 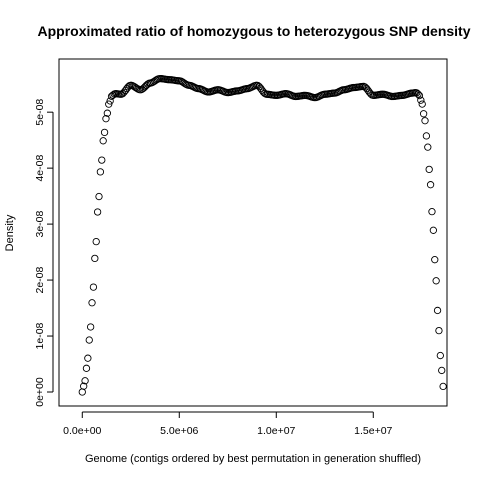 I want to click on y-tick-label: 4e-08, so click(x=40, y=168).